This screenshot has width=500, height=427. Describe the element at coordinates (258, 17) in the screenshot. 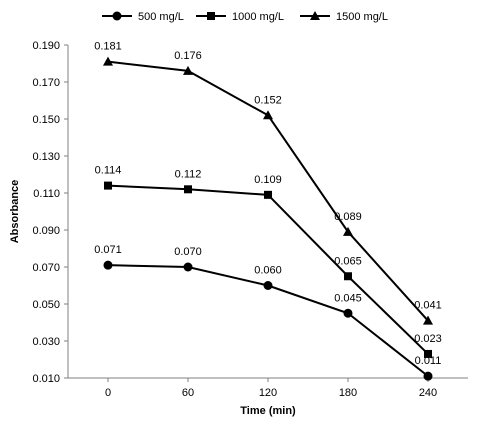

I see `legend-label: 1000 mg/L` at that location.